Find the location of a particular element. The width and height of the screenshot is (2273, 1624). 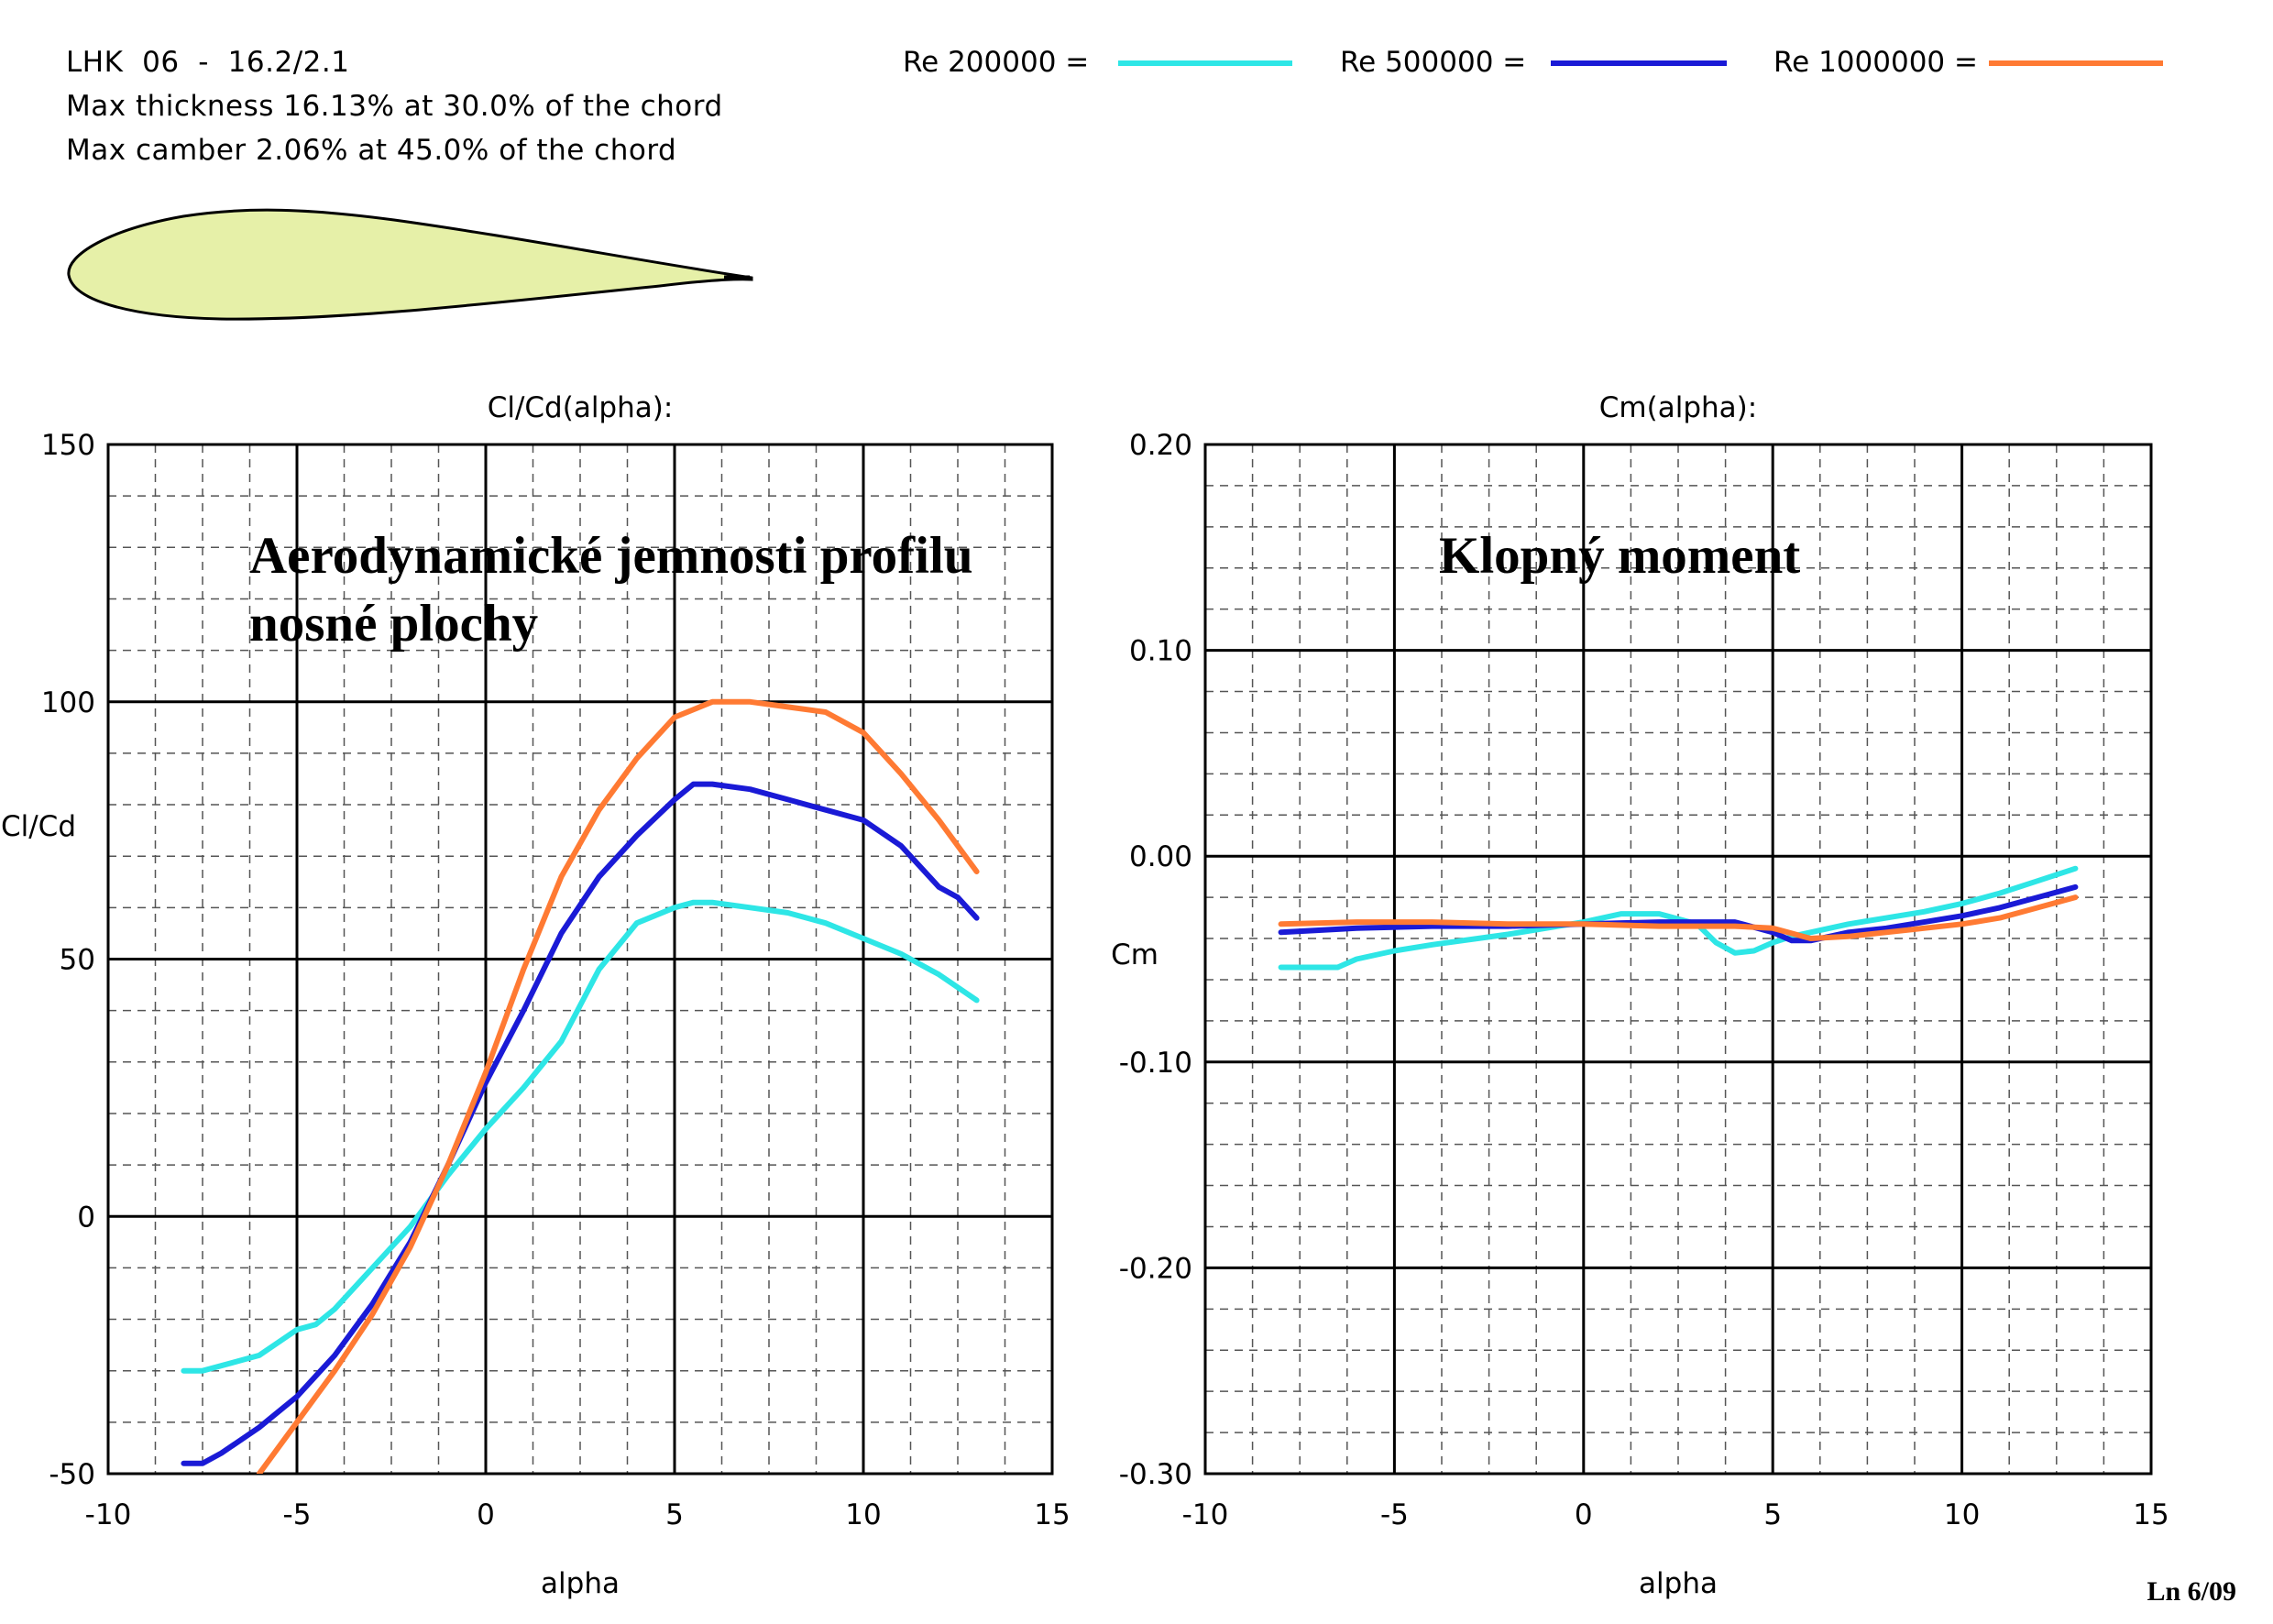

y-tick-label: 0.10 is located at coordinates (1160, 651).